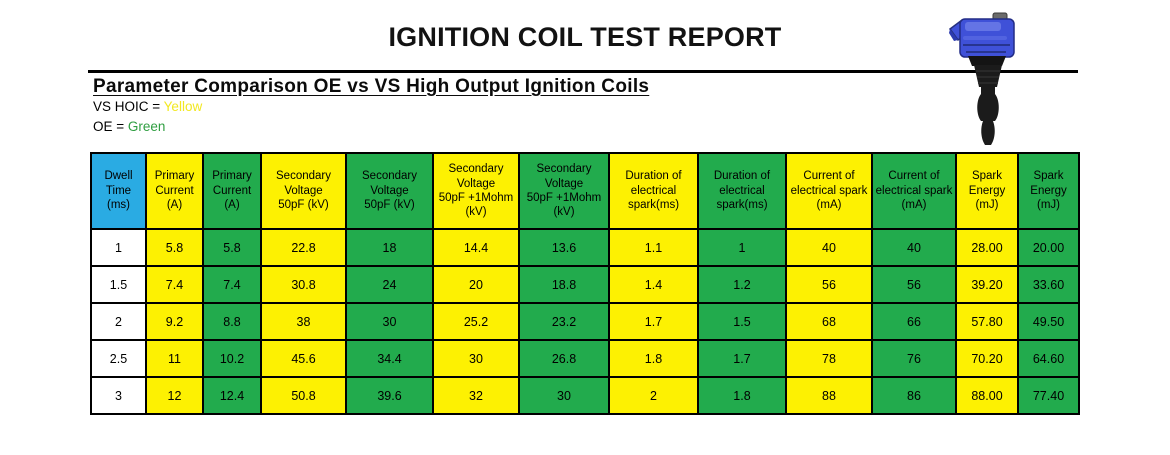  What do you see at coordinates (389, 284) in the screenshot?
I see `table-cell: 24` at bounding box center [389, 284].